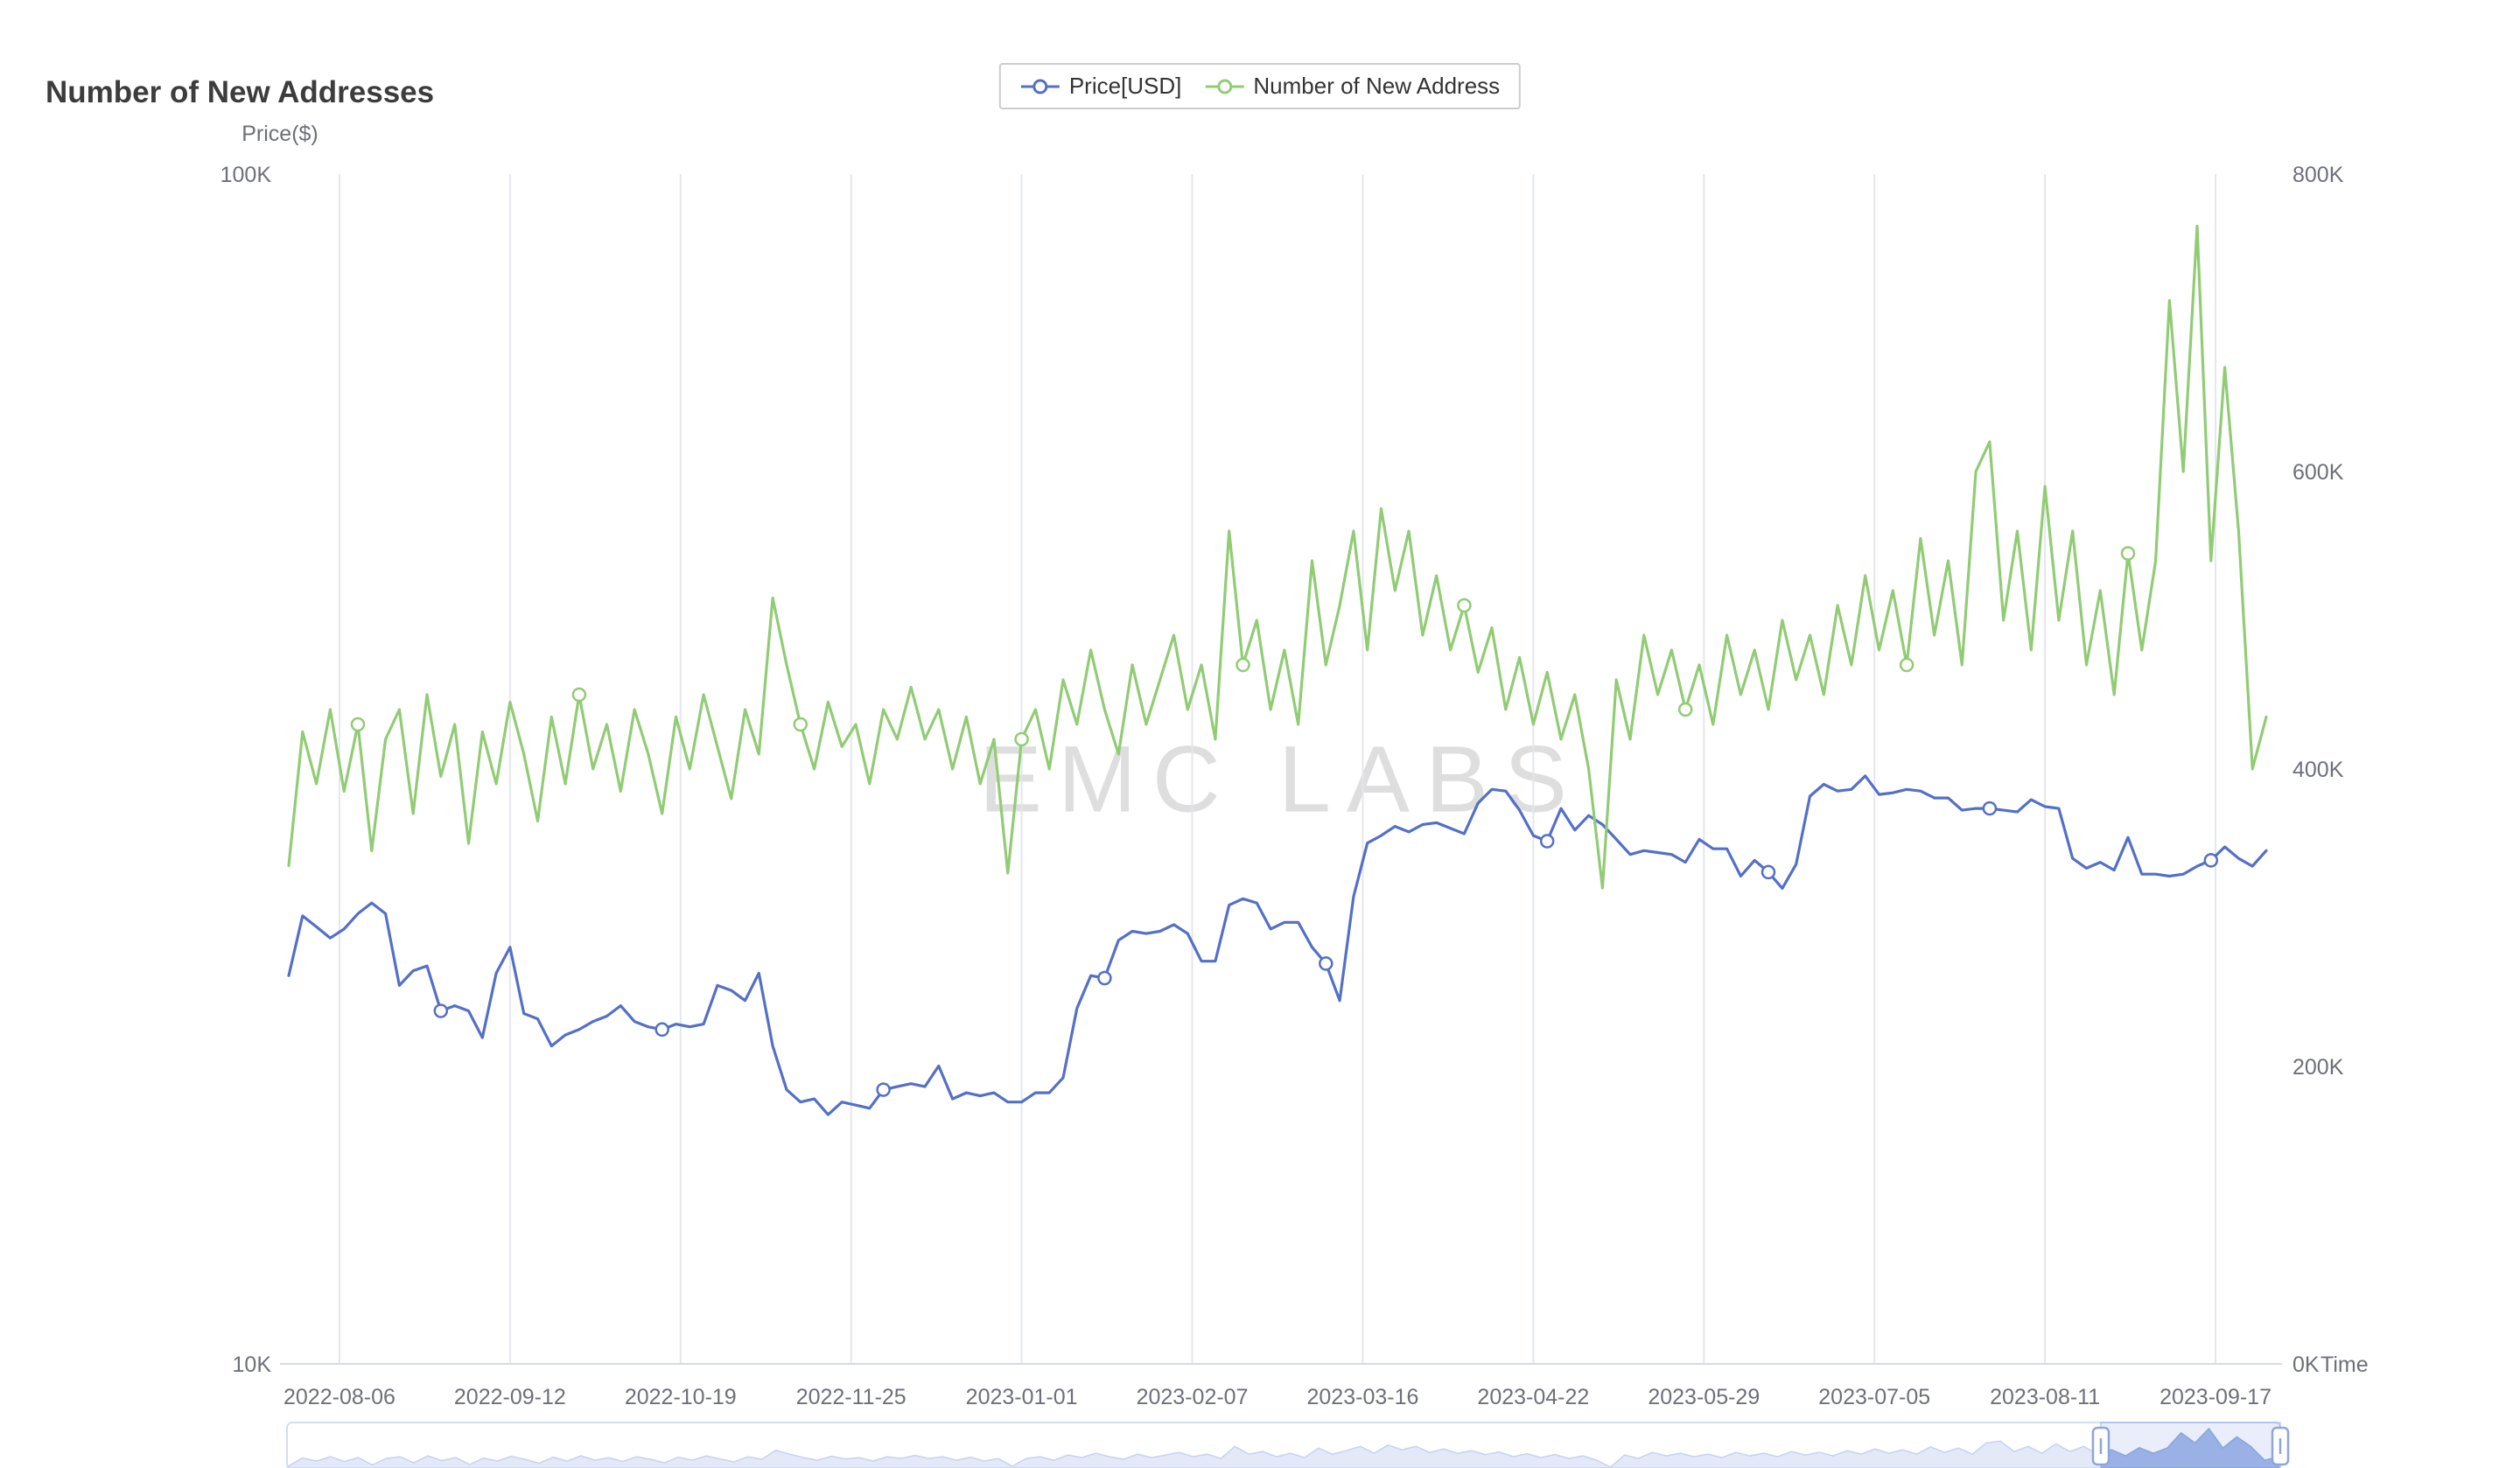  Describe the element at coordinates (2318, 1067) in the screenshot. I see `right-tick-label: 200K` at that location.